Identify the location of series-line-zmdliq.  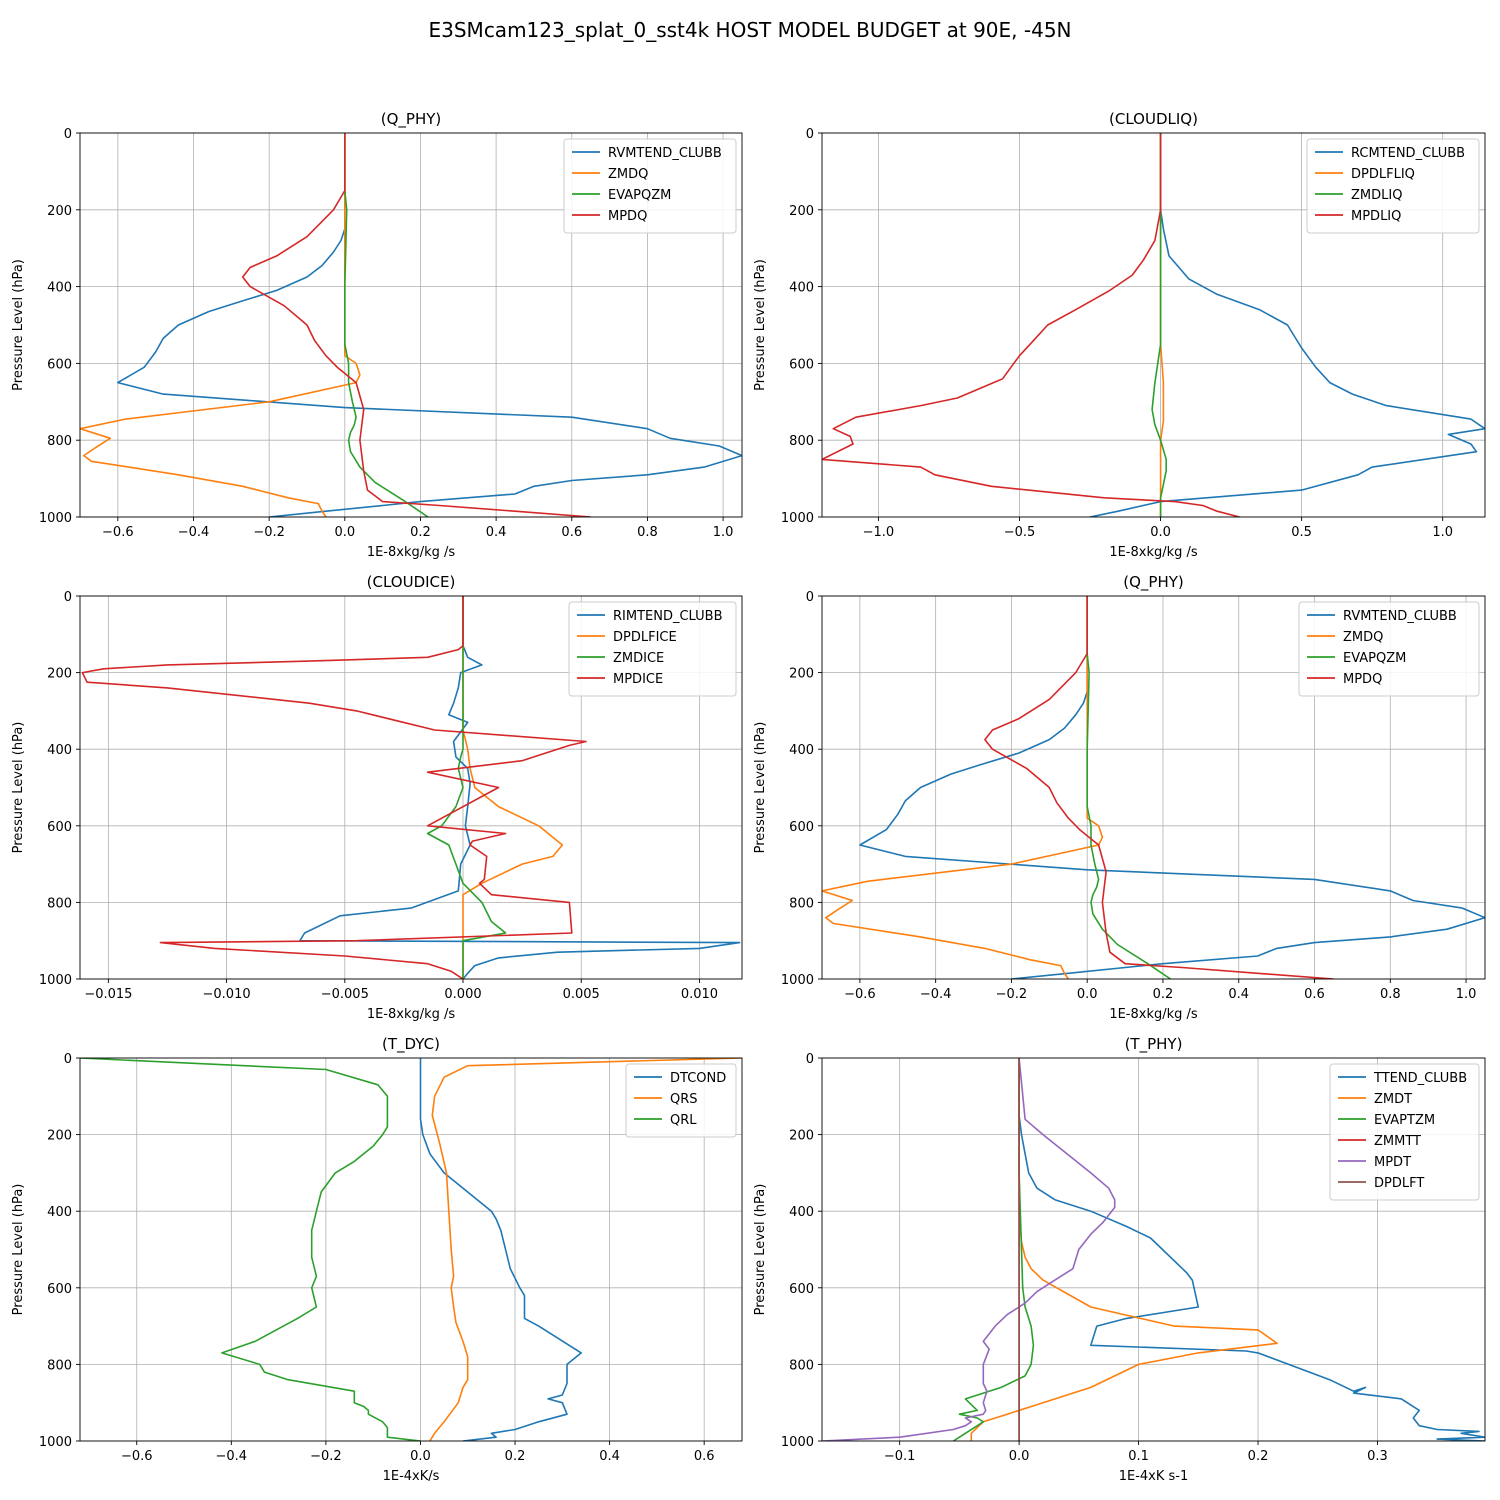
(1159, 325).